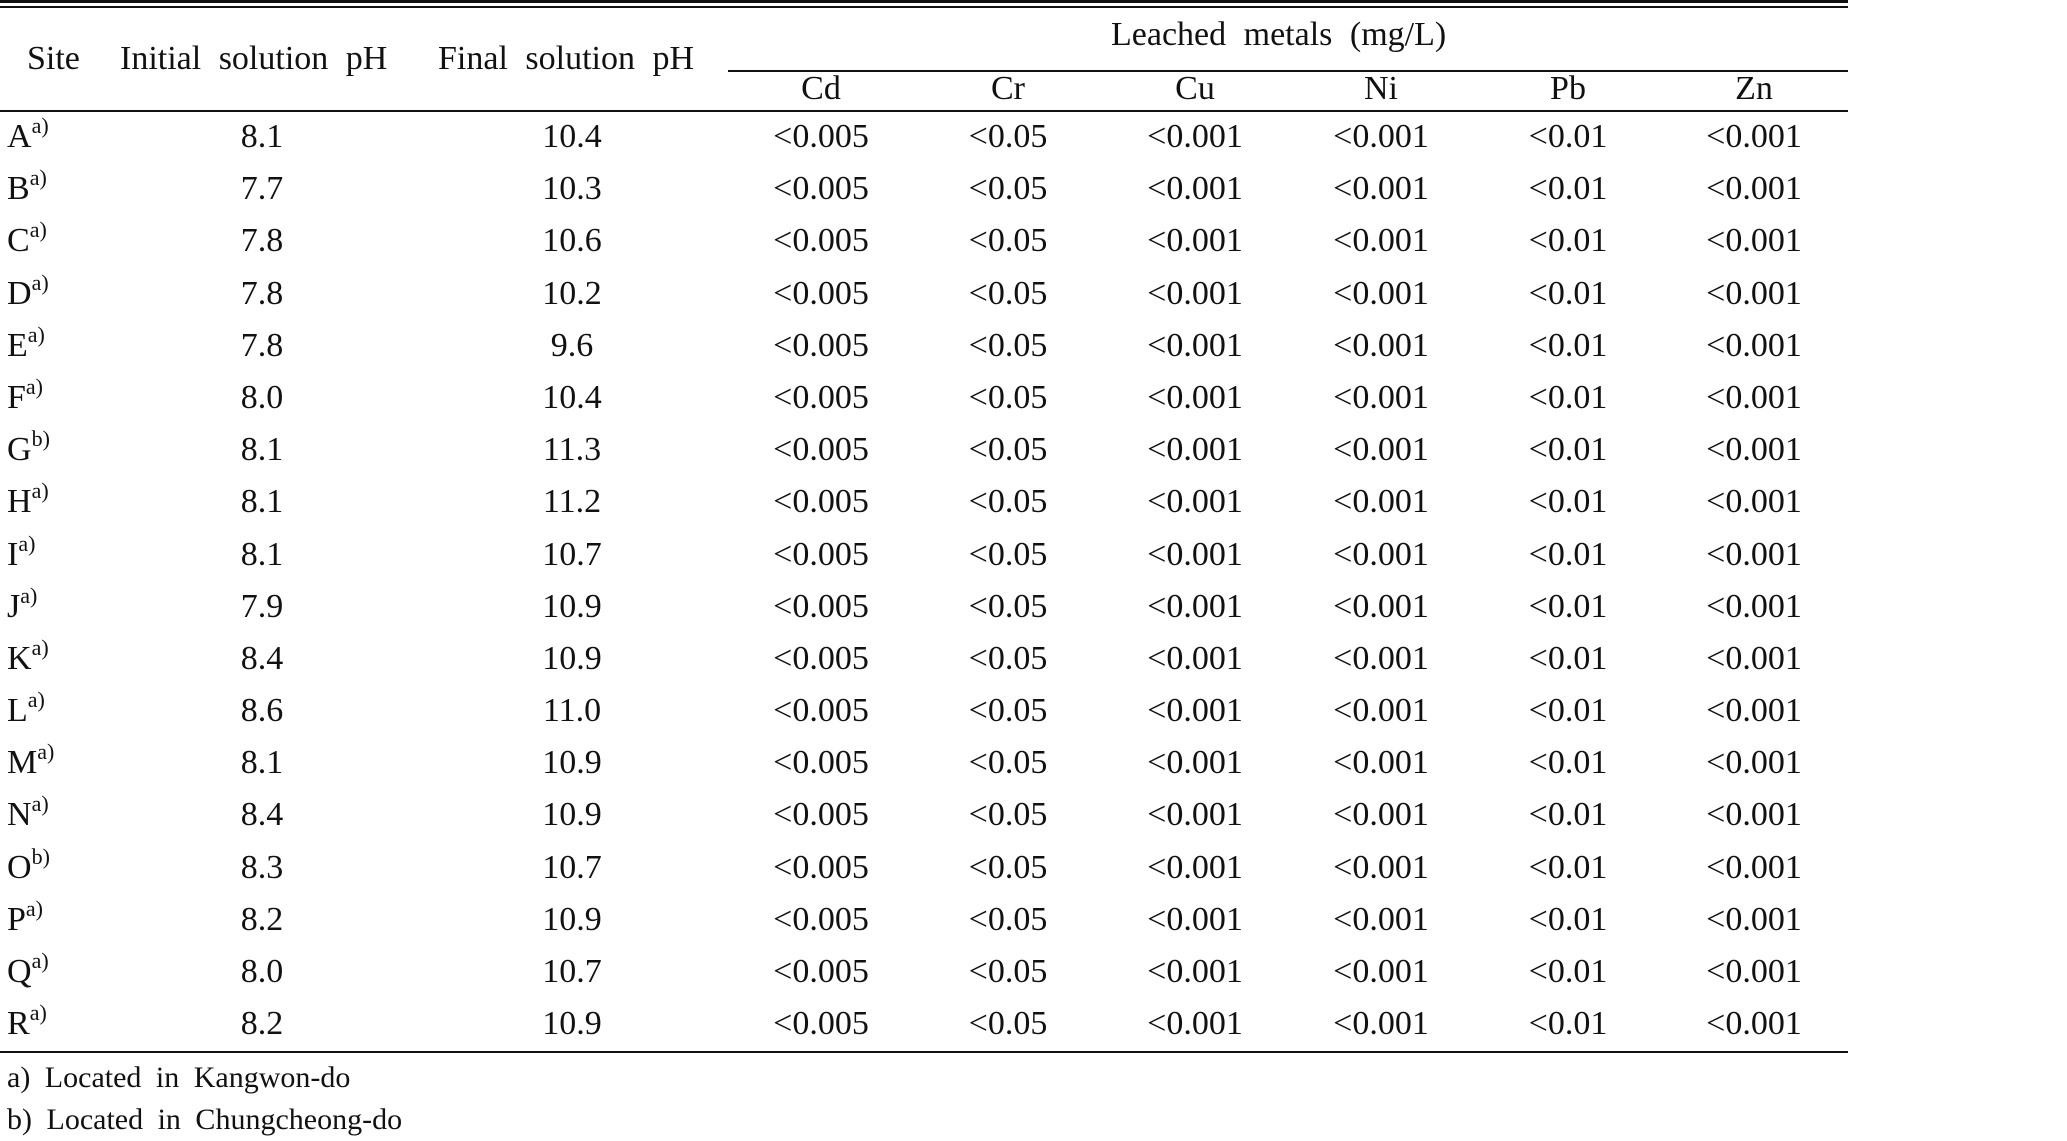  What do you see at coordinates (262, 241) in the screenshot?
I see `cell-initial-ph: 7.8` at bounding box center [262, 241].